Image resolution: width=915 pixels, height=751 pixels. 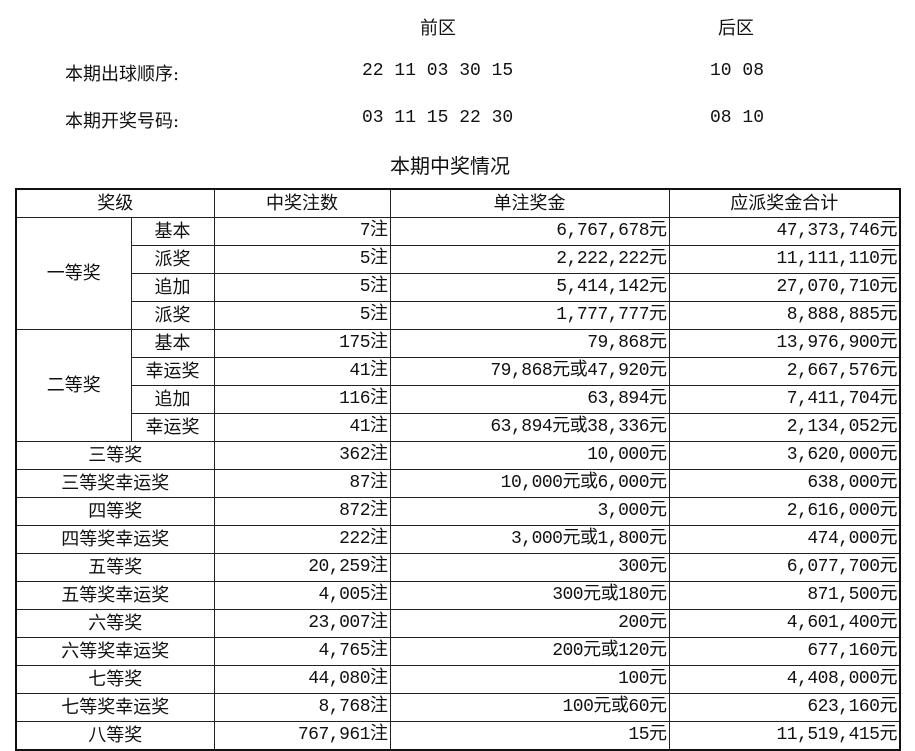 I want to click on table-row: 一等奖 基本 7注 6,767,678元 47,373,746元, so click(x=458, y=273).